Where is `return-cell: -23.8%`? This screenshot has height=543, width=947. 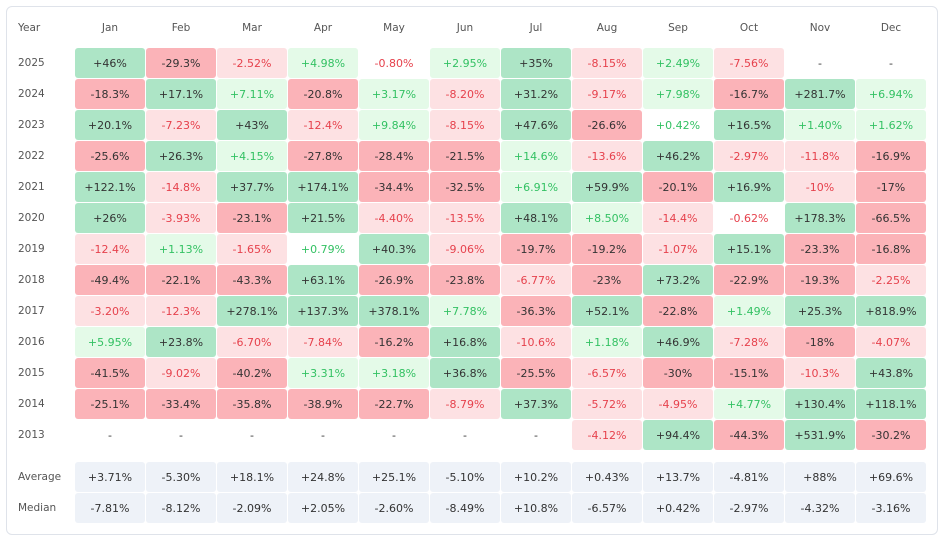 return-cell: -23.8% is located at coordinates (465, 280).